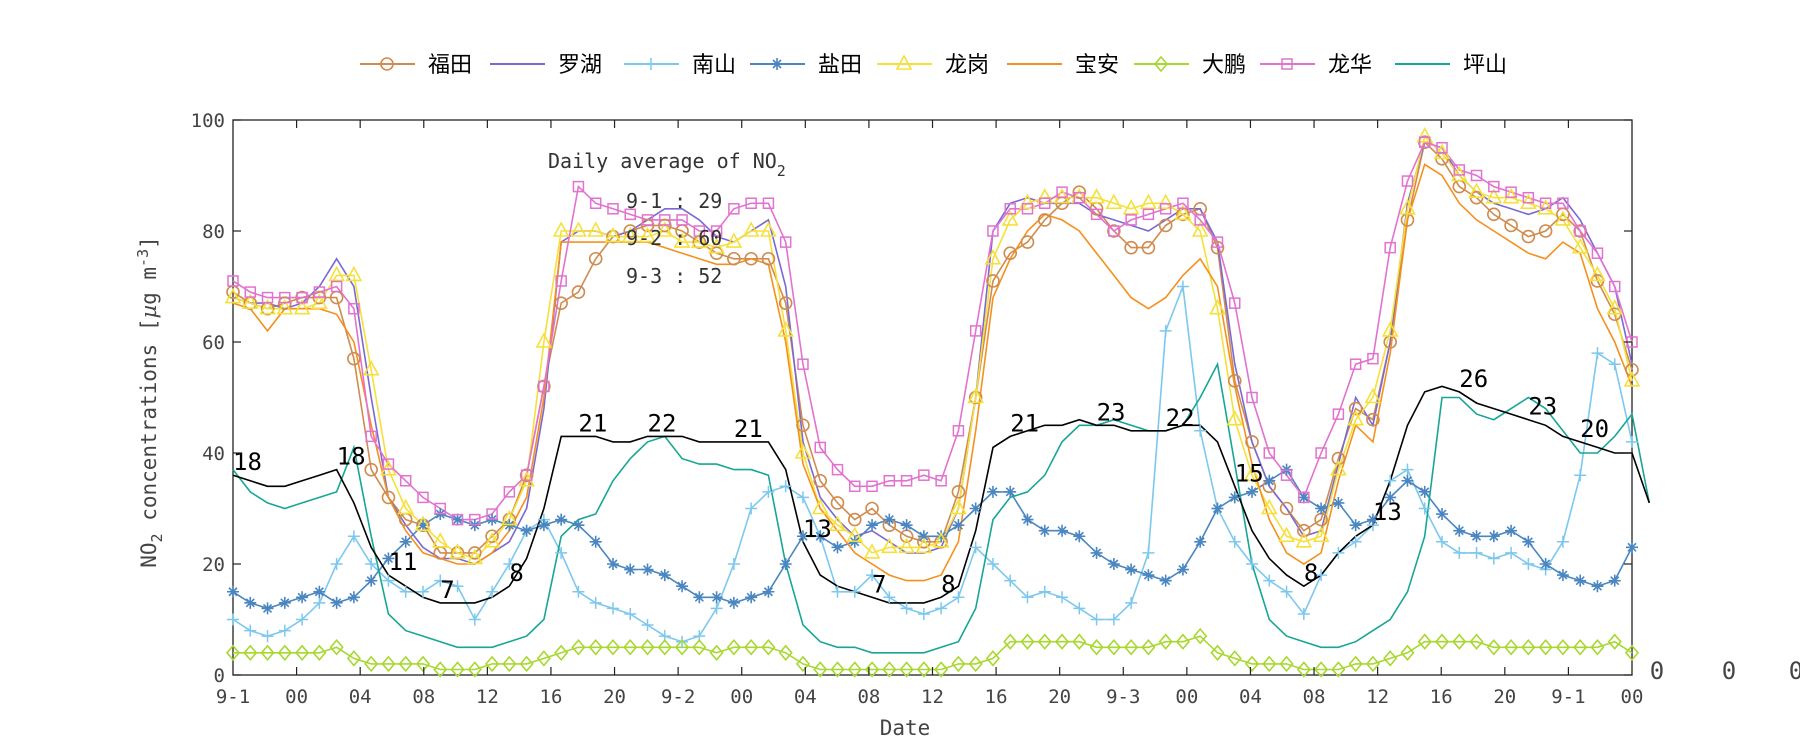  I want to click on x-tick-label: 20, so click(1059, 697).